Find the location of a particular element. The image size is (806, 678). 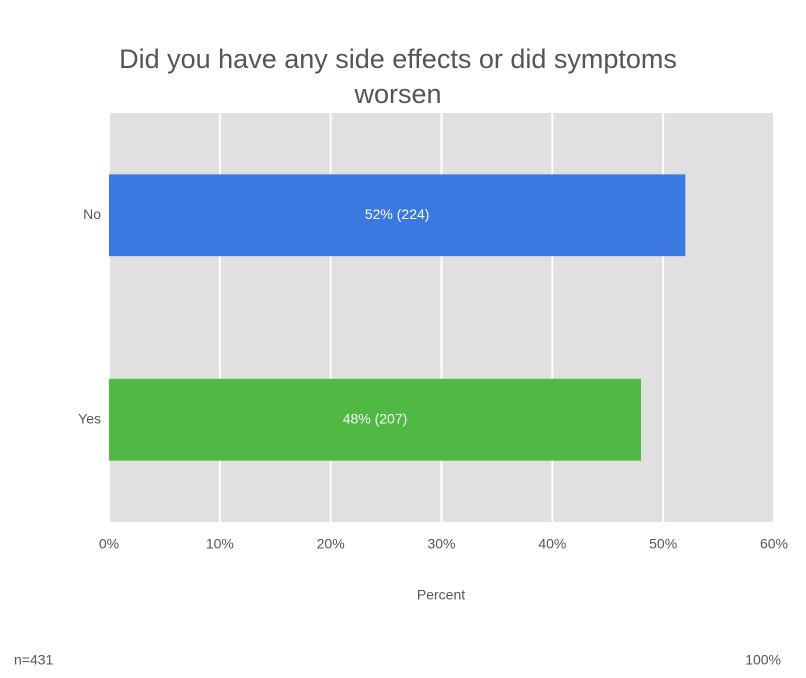

footnote: n=431 is located at coordinates (34, 660).